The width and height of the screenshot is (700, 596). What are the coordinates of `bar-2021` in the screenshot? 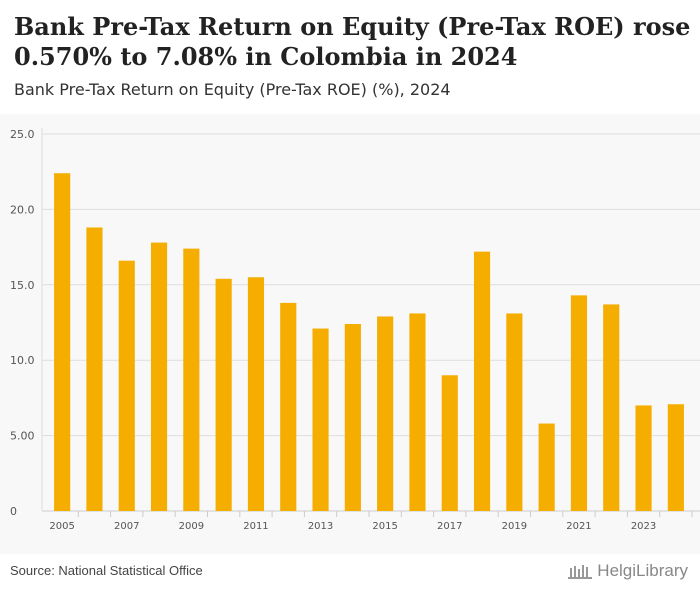 It's located at (579, 403).